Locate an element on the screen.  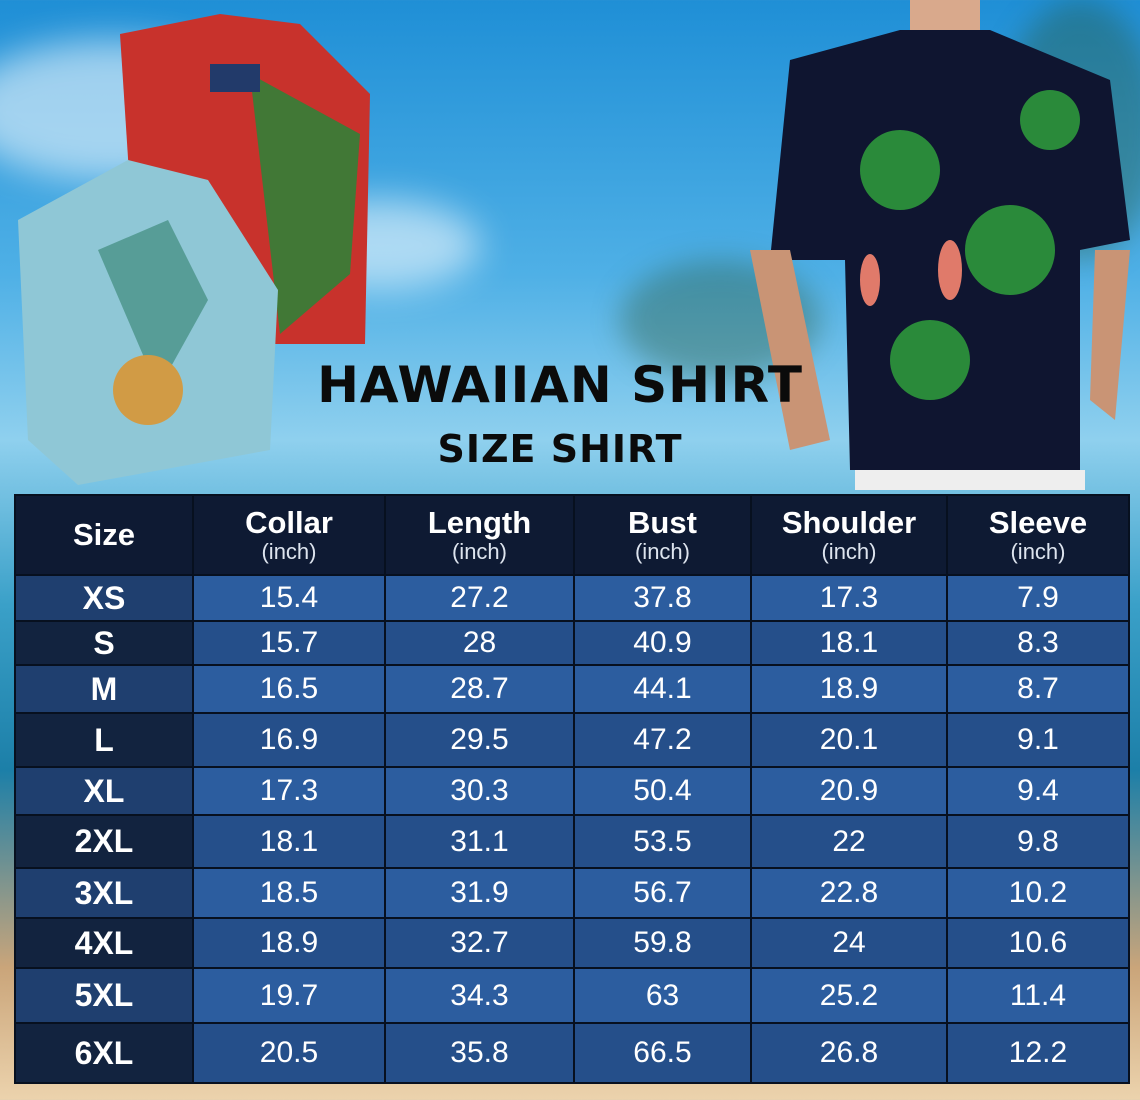
cell-collar: 16.9 is located at coordinates (289, 740).